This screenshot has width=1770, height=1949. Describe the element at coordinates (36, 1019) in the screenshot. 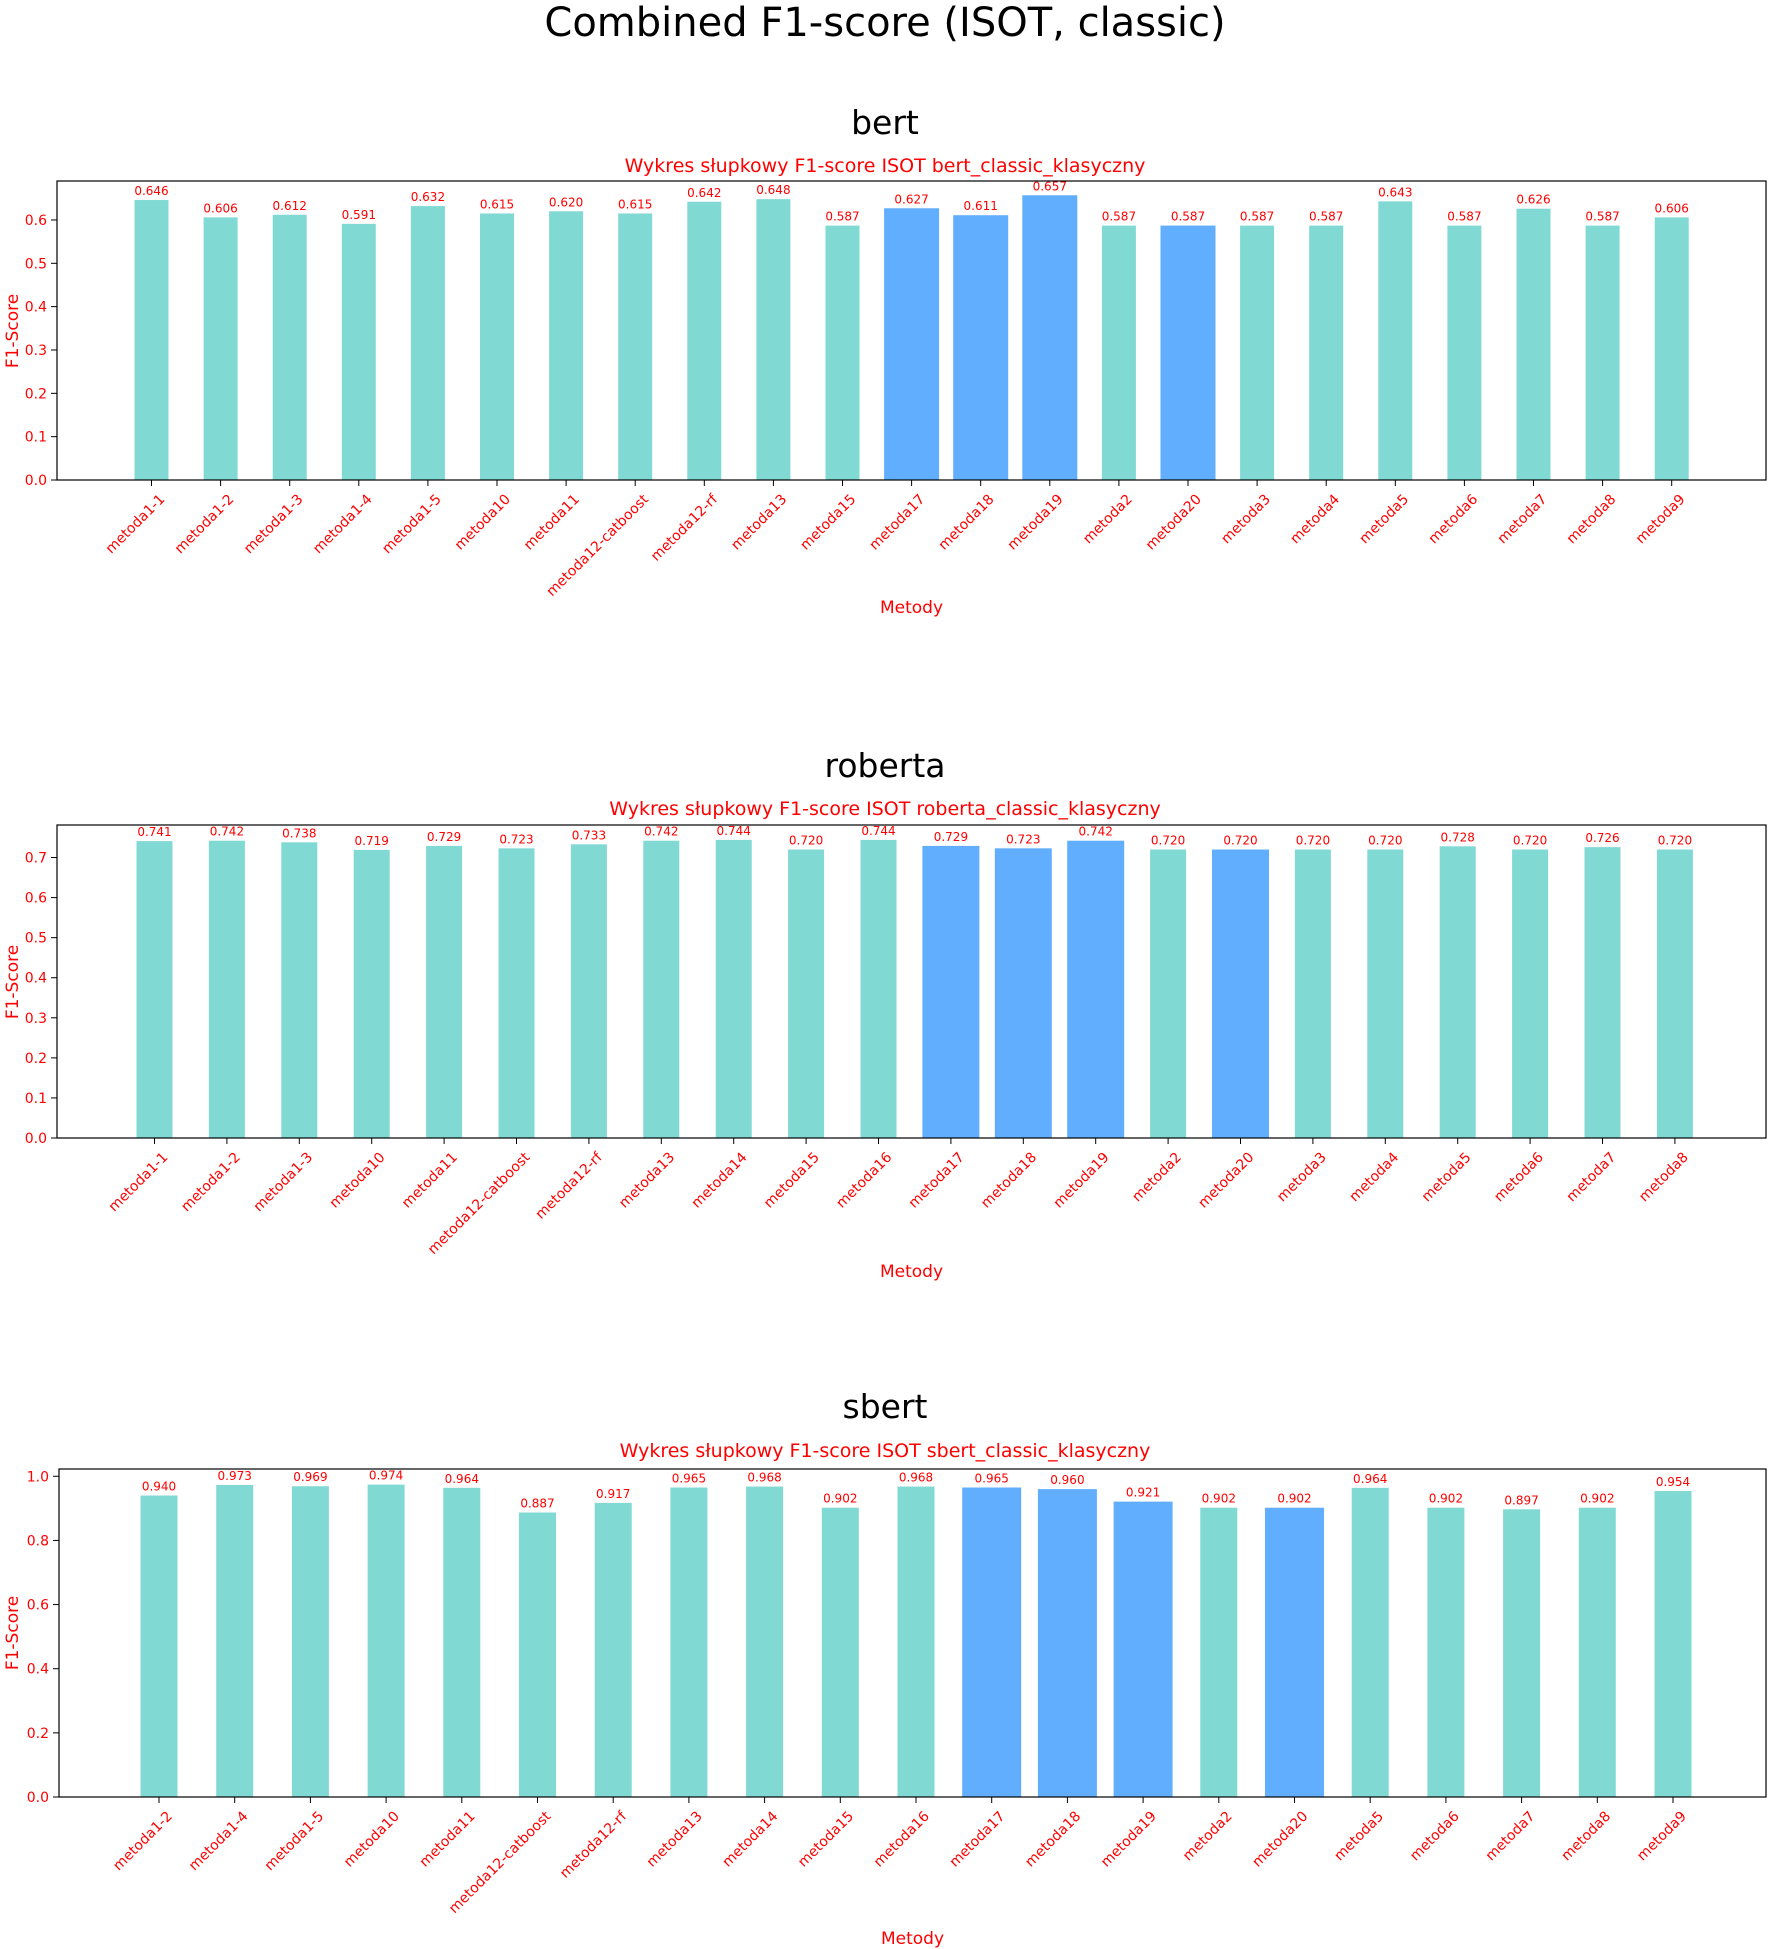

I see `y-tick-label: 0.3` at that location.